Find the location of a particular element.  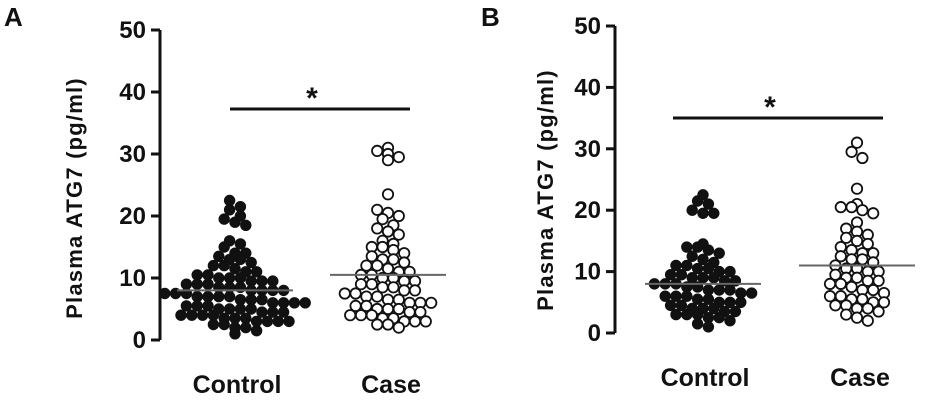

y-tick-label-a-20: 20 is located at coordinates (132, 216).